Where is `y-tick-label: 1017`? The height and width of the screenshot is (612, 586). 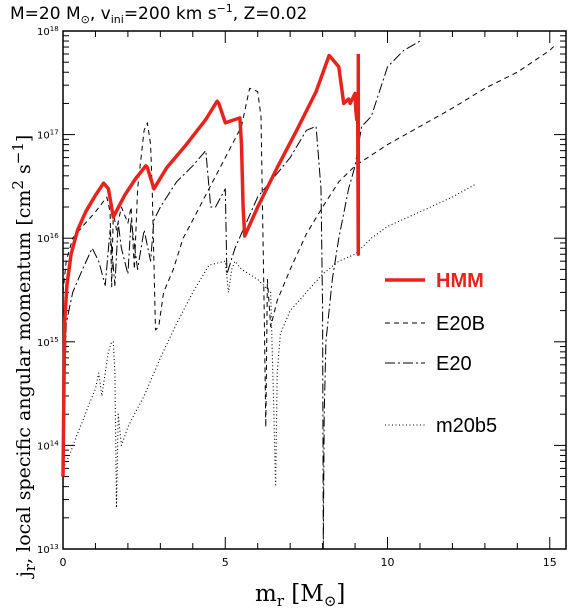 y-tick-label: 1017 is located at coordinates (48, 135).